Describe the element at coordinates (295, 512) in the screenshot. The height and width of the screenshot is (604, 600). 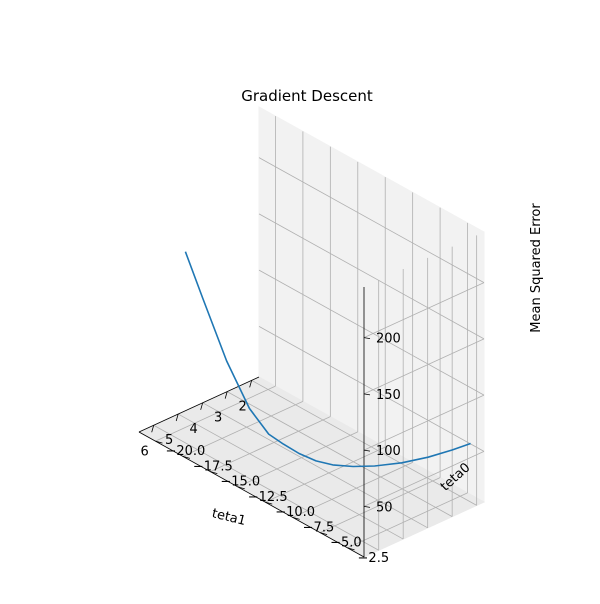
I see `y-tick-label: −10.0` at that location.